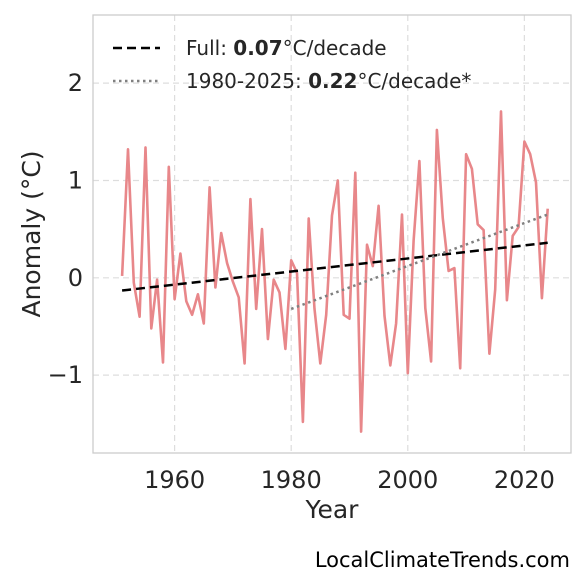 The height and width of the screenshot is (580, 585). Describe the element at coordinates (407, 480) in the screenshot. I see `x-tick-label: 2000` at that location.